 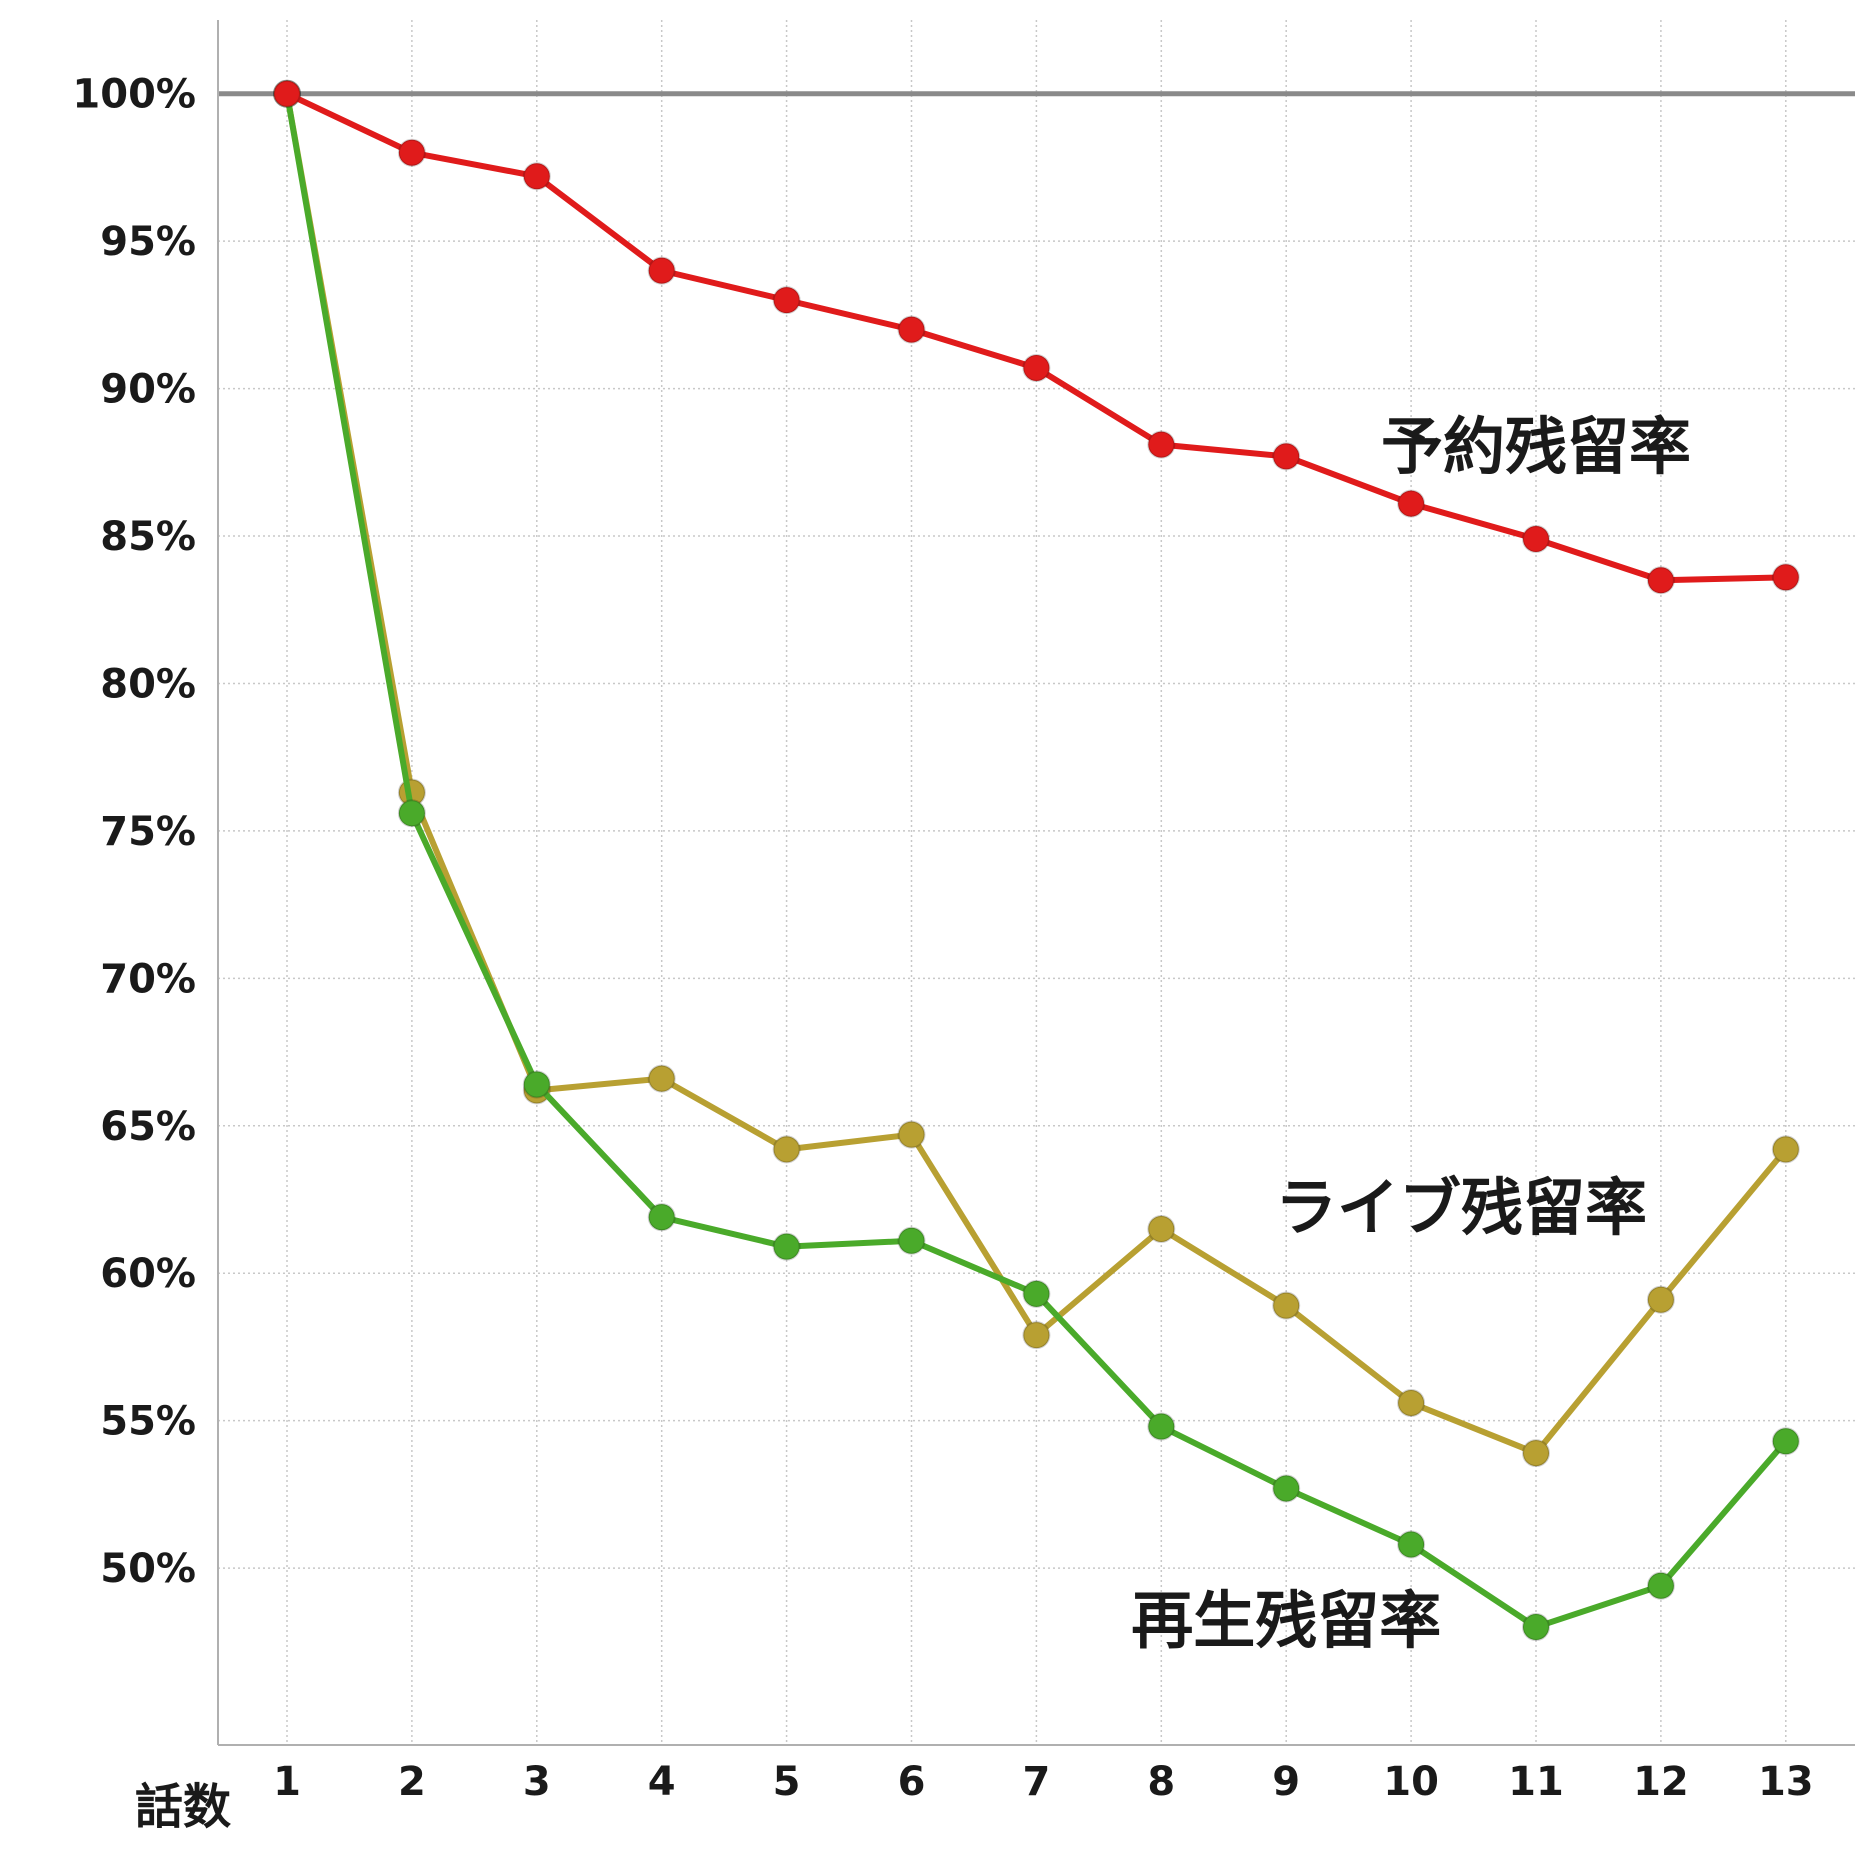 I want to click on x-tick-label: 8, so click(x=1161, y=1782).